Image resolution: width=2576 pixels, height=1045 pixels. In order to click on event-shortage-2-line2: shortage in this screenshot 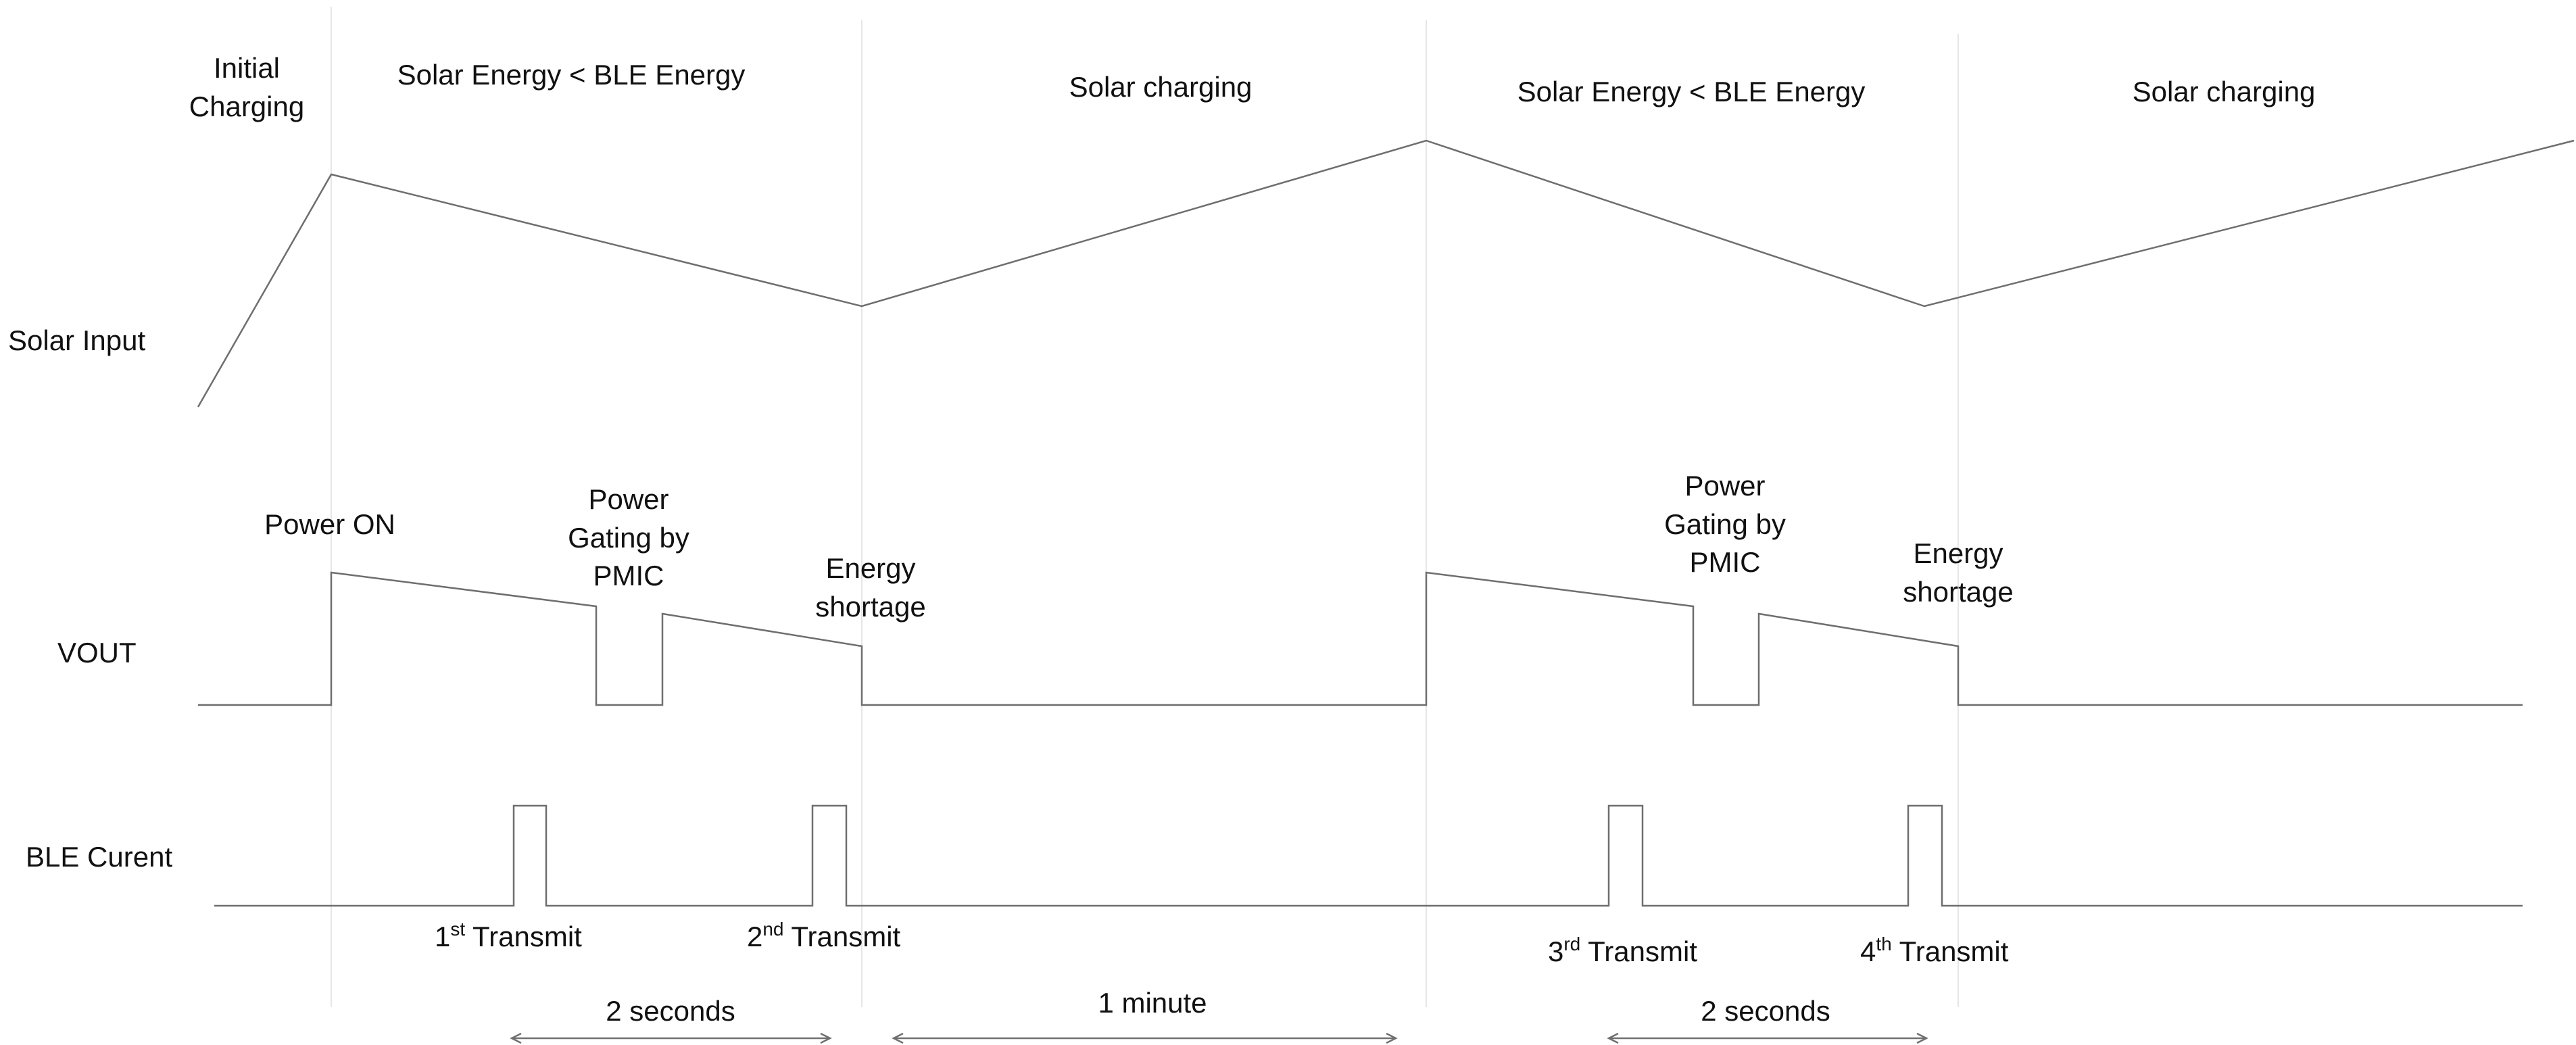, I will do `click(1958, 592)`.